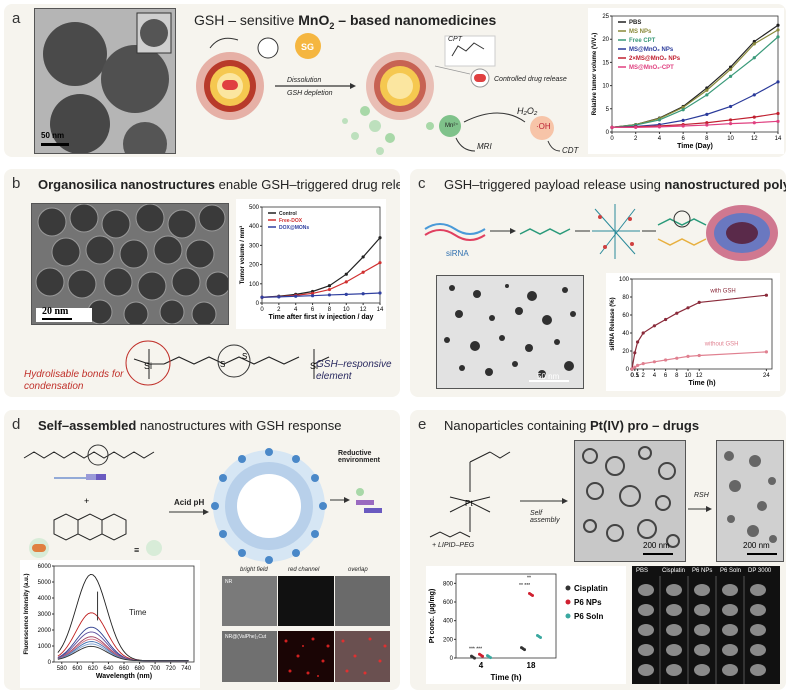  I want to click on lipid-peg-label: + LIPID–PEG, so click(453, 545).